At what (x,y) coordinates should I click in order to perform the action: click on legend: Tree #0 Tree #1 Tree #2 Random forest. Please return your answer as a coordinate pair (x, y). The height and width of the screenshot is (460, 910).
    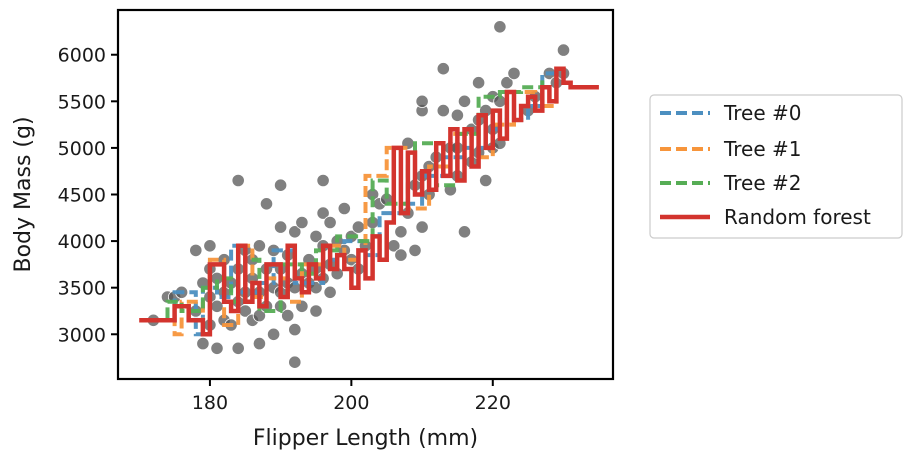
    Looking at the image, I should click on (776, 166).